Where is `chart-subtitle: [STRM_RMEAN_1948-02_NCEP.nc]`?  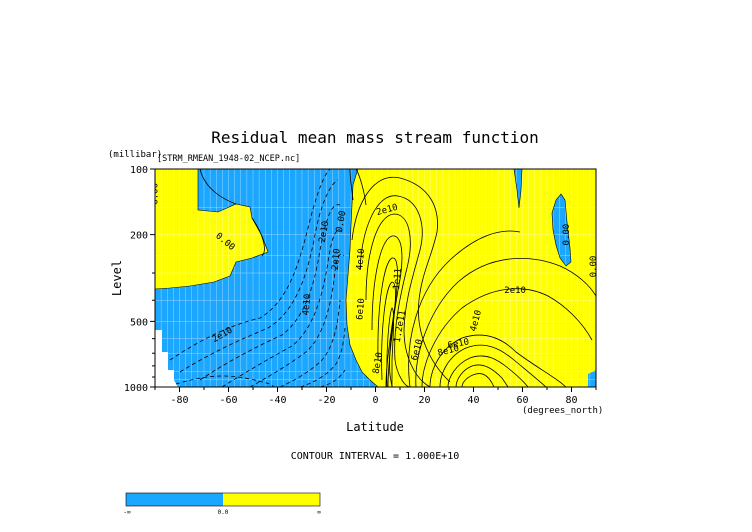
chart-subtitle: [STRM_RMEAN_1948-02_NCEP.nc] is located at coordinates (228, 159).